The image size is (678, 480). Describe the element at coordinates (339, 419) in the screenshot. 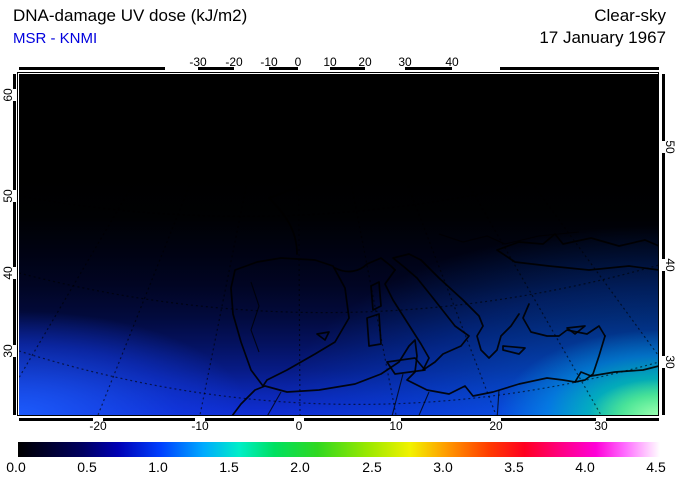

I see `map-neatline-bottom` at that location.